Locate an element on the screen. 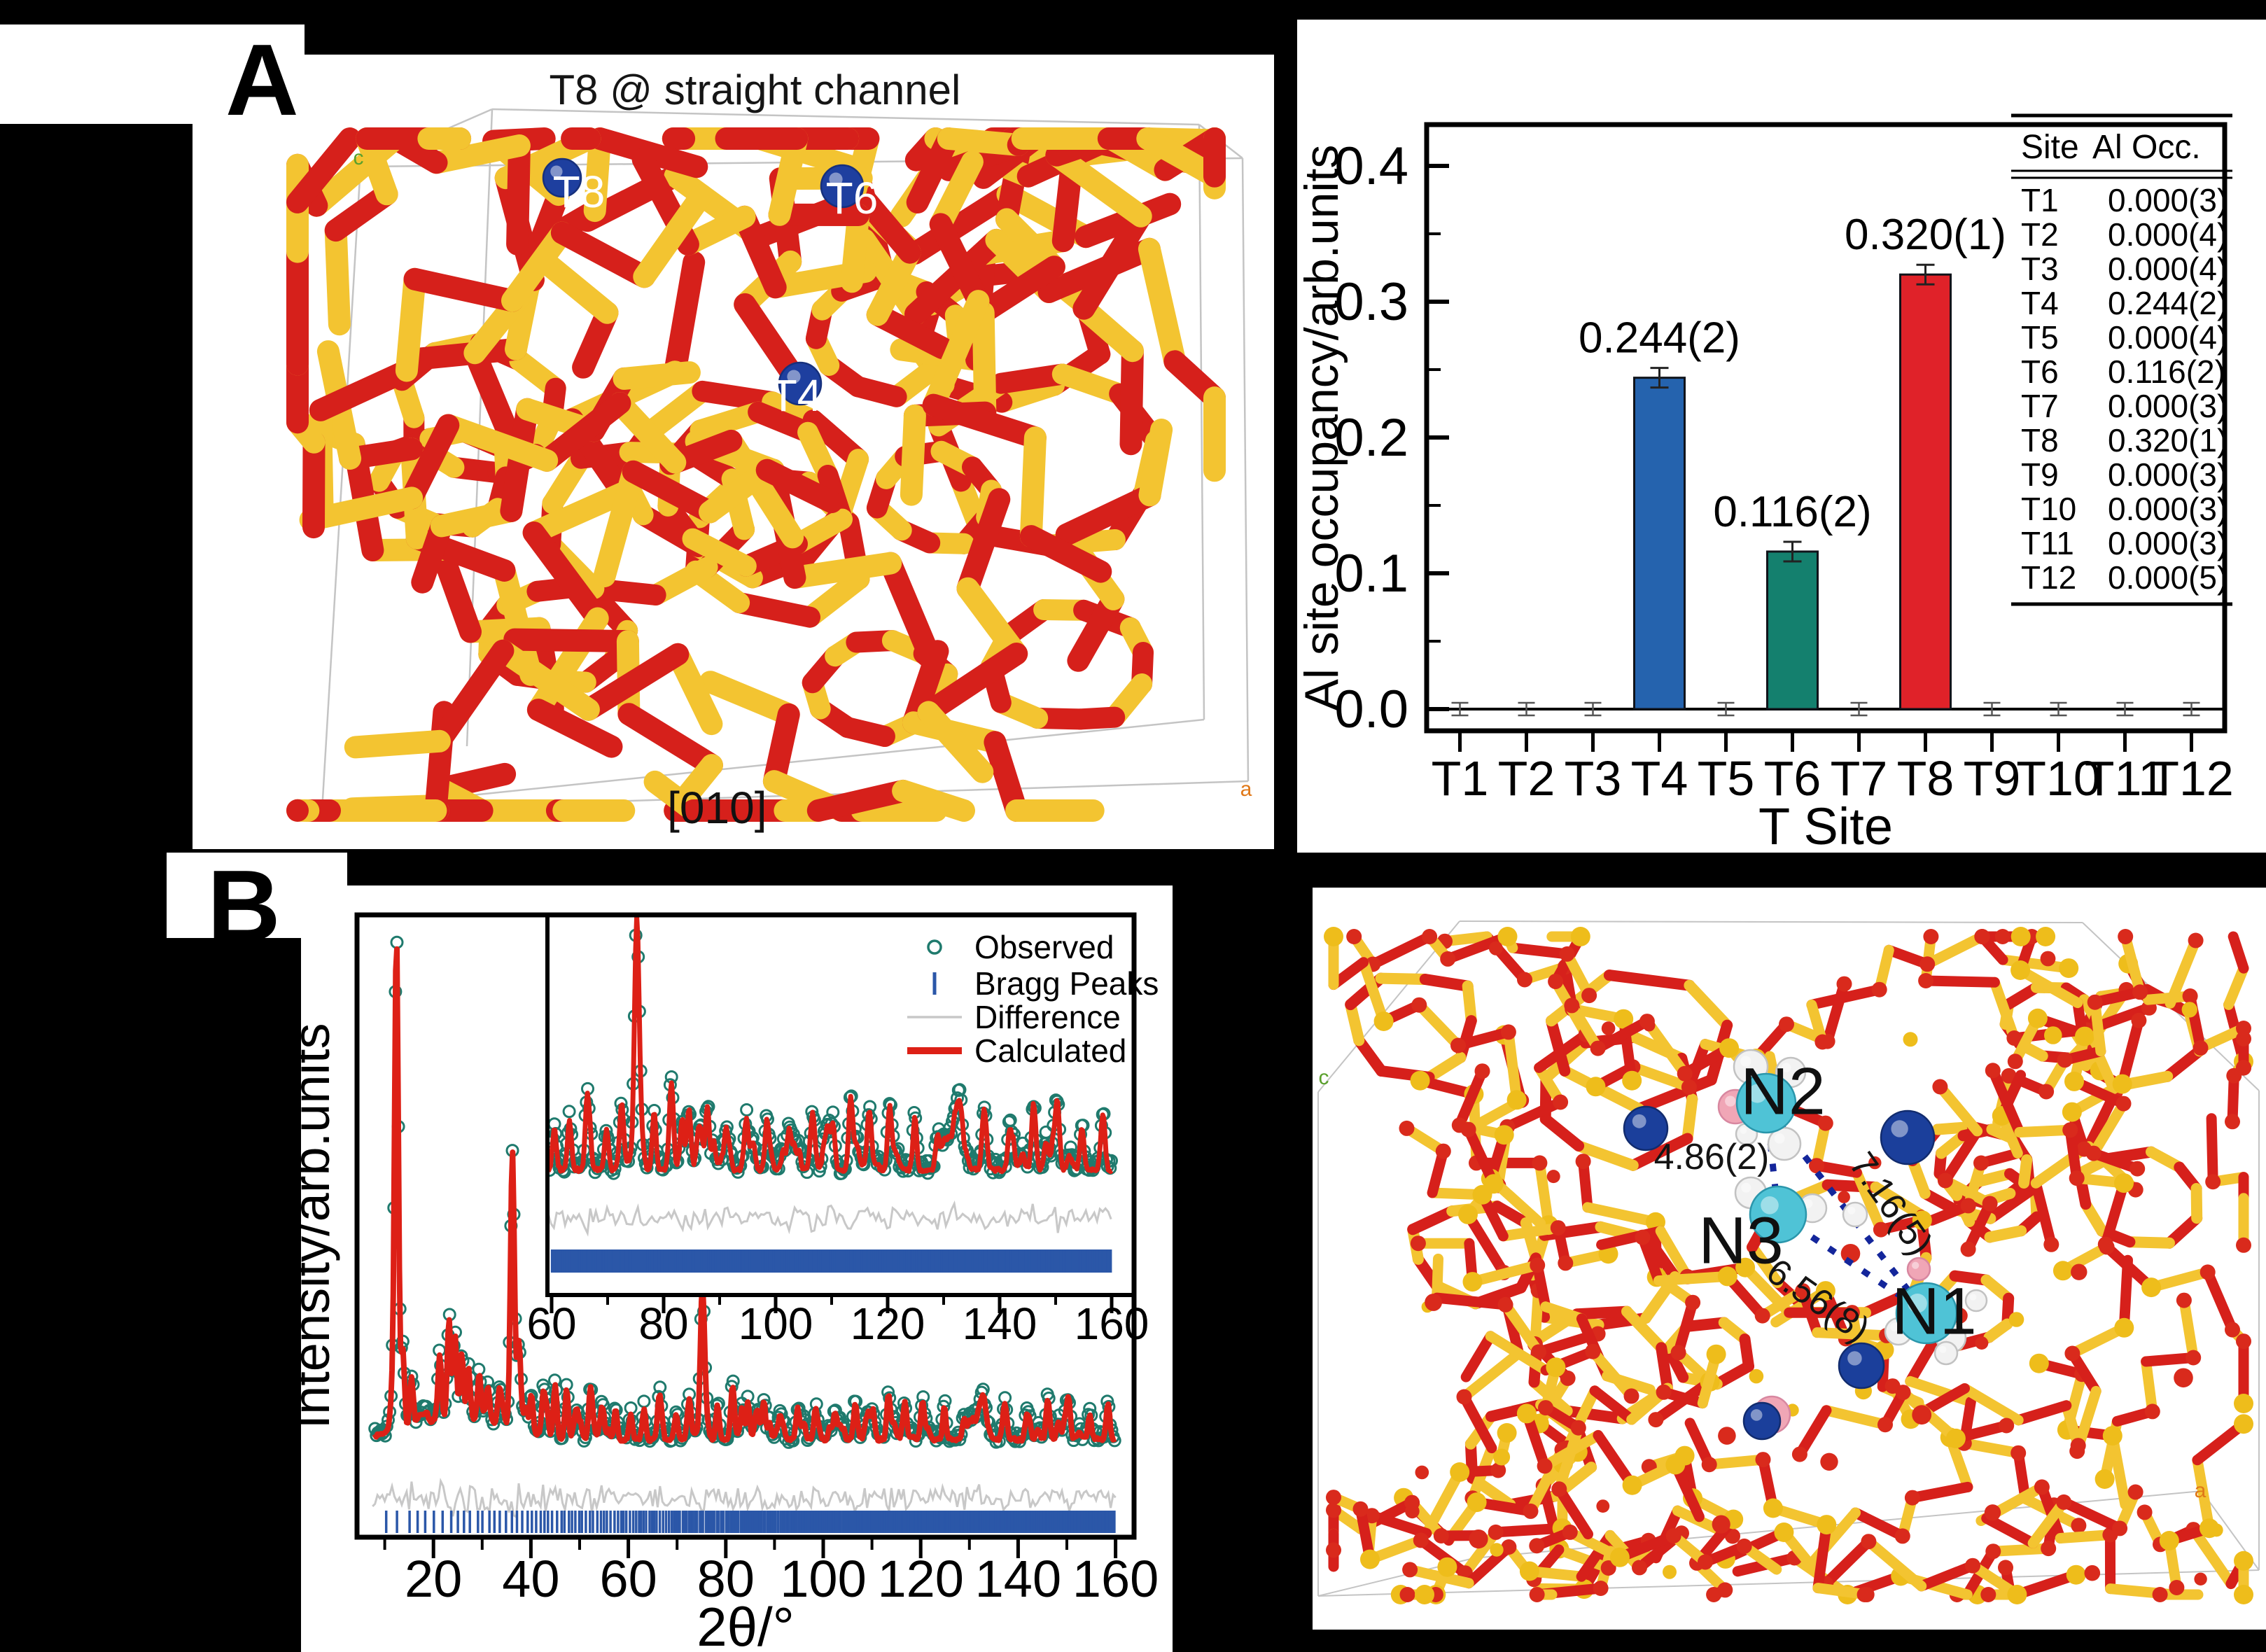 Image resolution: width=2266 pixels, height=1652 pixels. site-label-n3: N3 is located at coordinates (1741, 1240).